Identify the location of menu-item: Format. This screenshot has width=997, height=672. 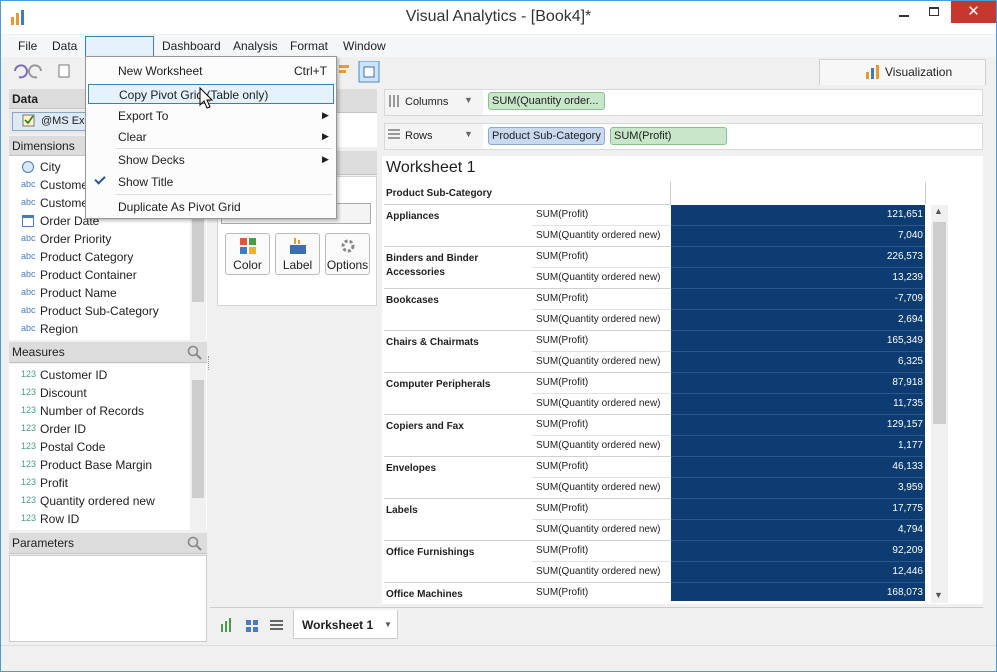
(309, 46).